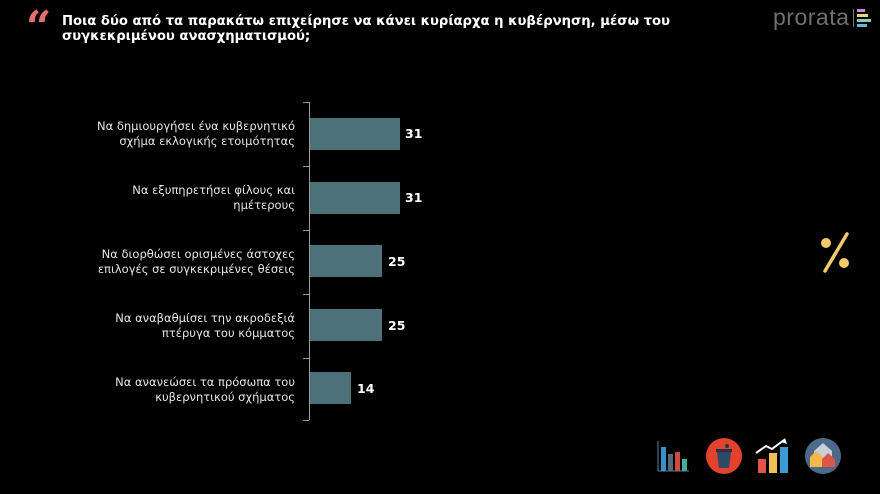 Image resolution: width=880 pixels, height=494 pixels. What do you see at coordinates (264, 205) in the screenshot?
I see `label-line: ημέτερους` at bounding box center [264, 205].